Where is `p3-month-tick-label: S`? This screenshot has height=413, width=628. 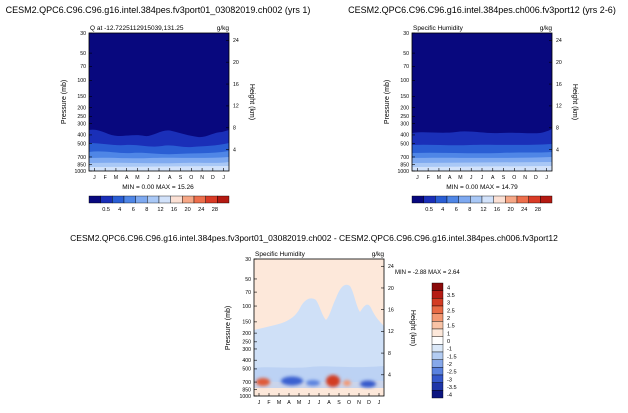 p3-month-tick-label: S is located at coordinates (339, 403).